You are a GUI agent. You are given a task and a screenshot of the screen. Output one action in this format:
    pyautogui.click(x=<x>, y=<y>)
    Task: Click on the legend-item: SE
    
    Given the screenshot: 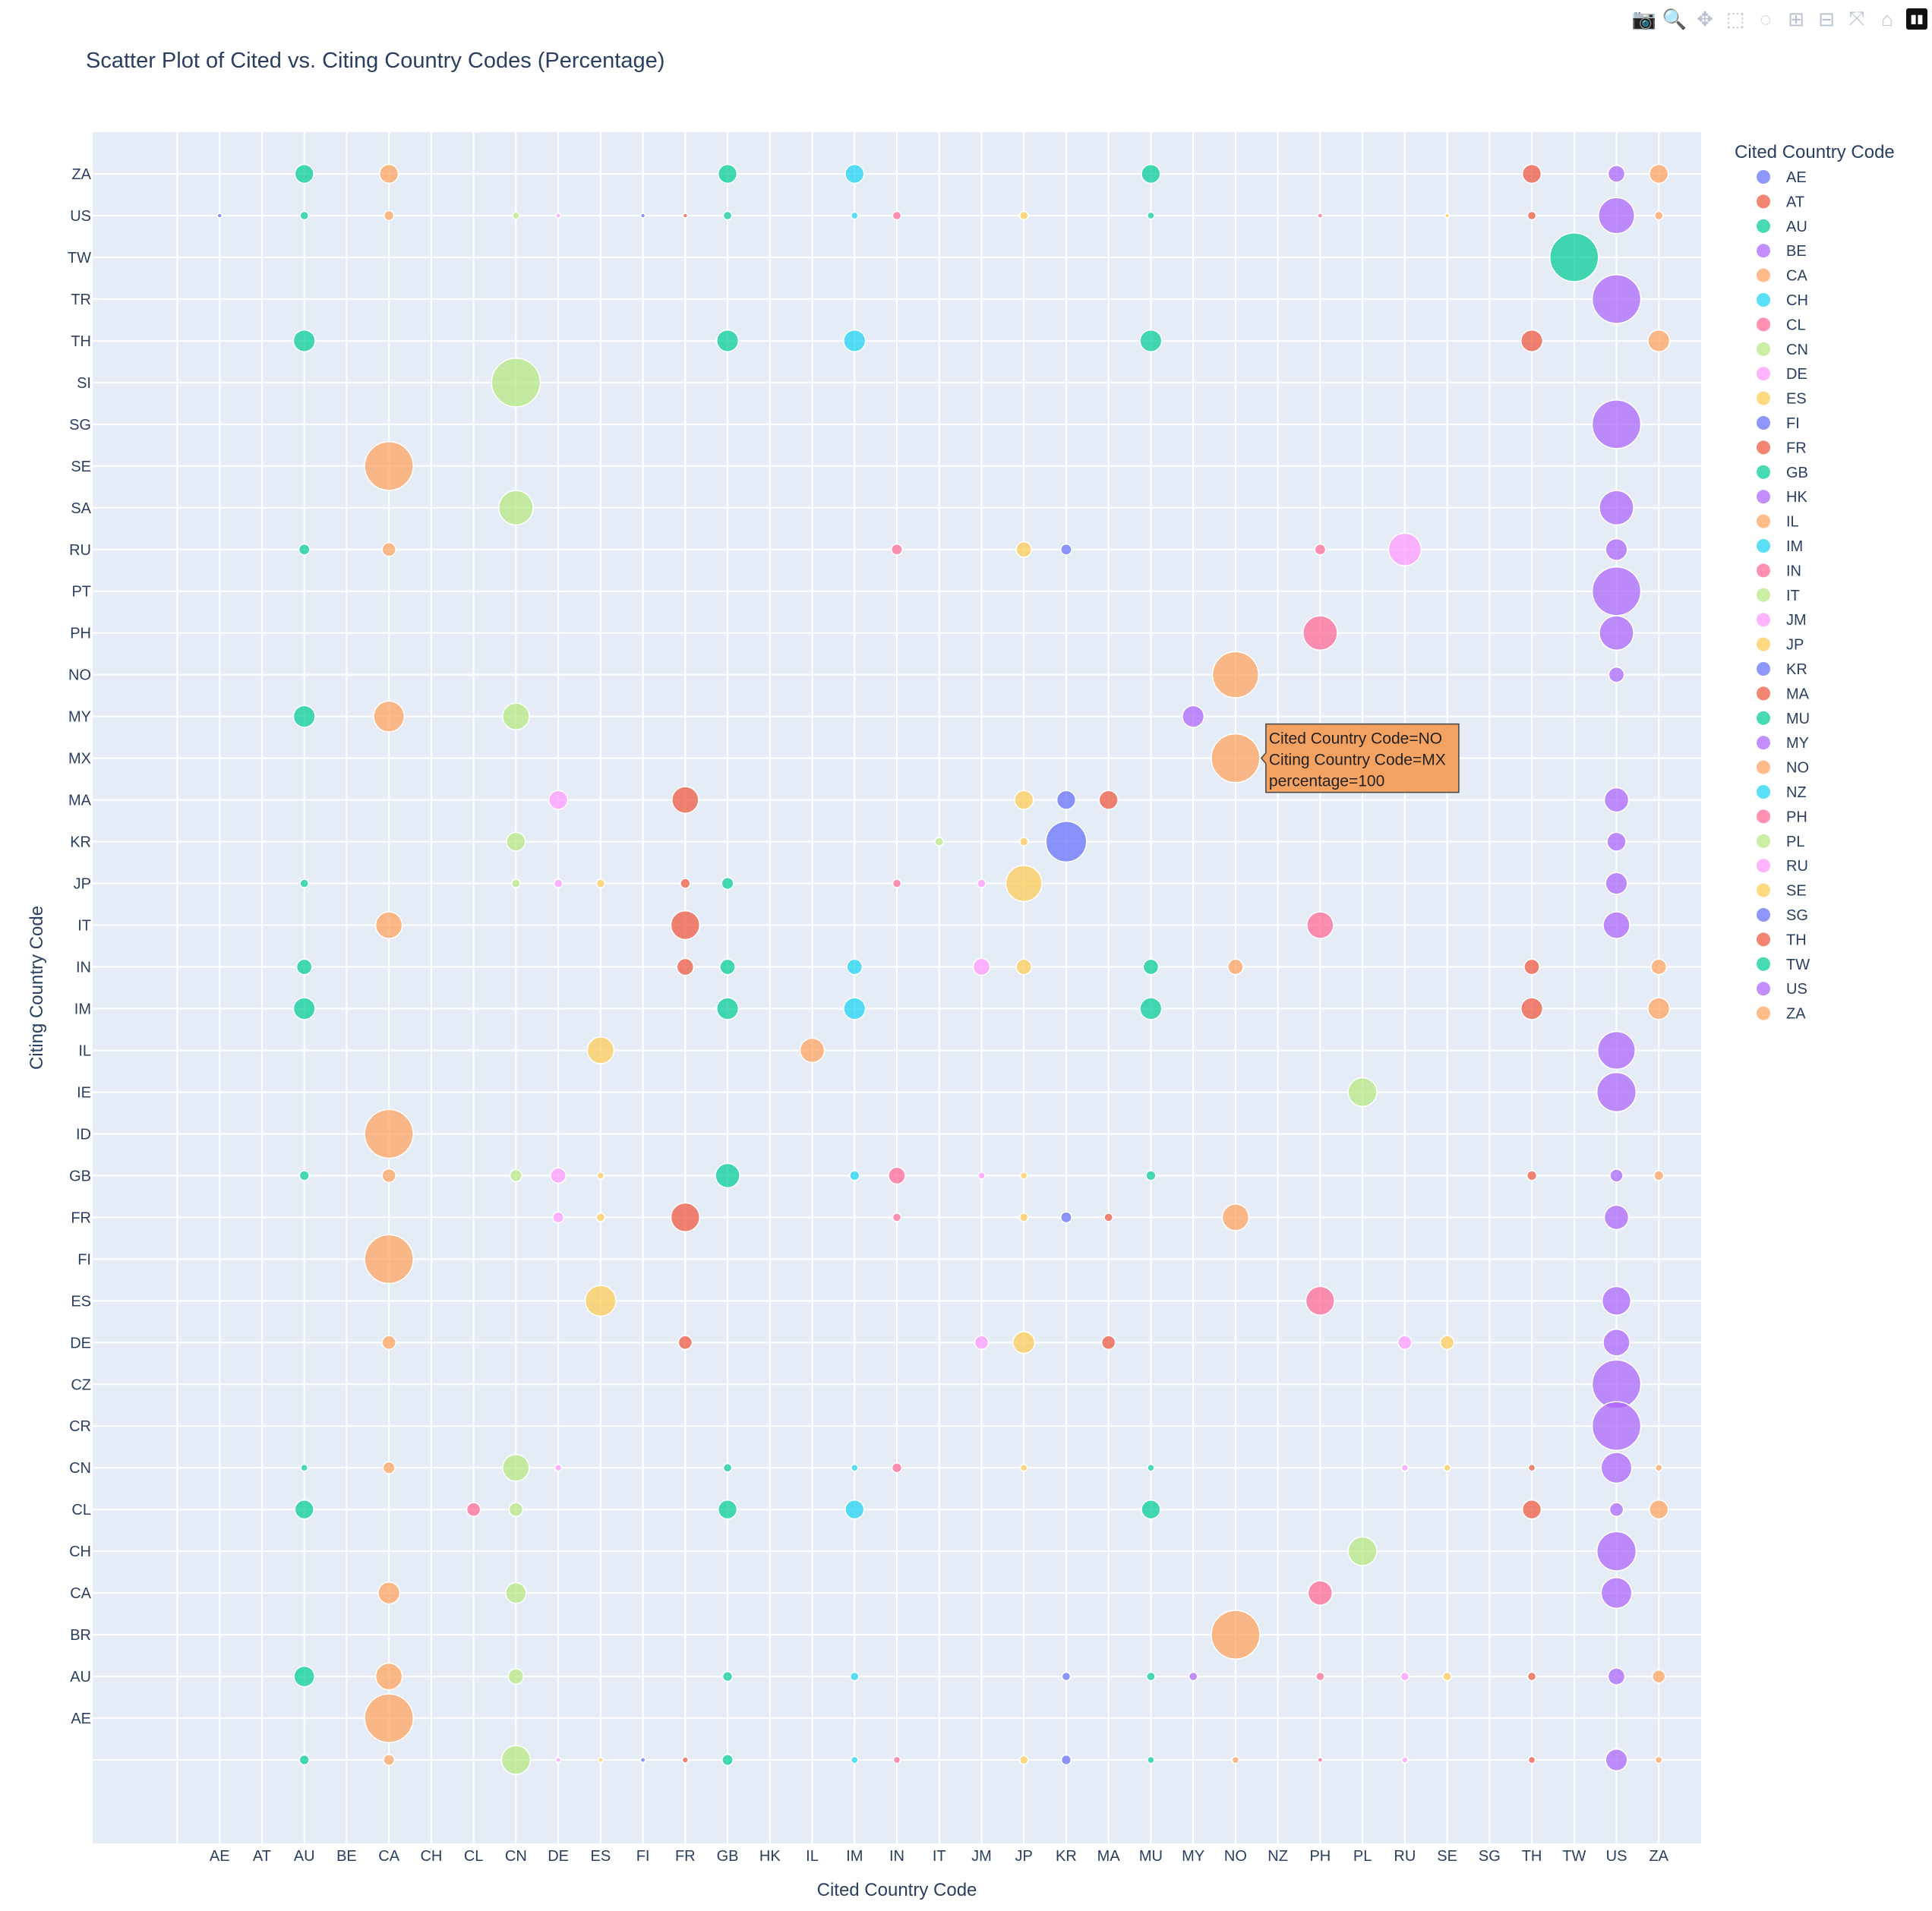 What is the action you would take?
    pyautogui.click(x=1782, y=892)
    